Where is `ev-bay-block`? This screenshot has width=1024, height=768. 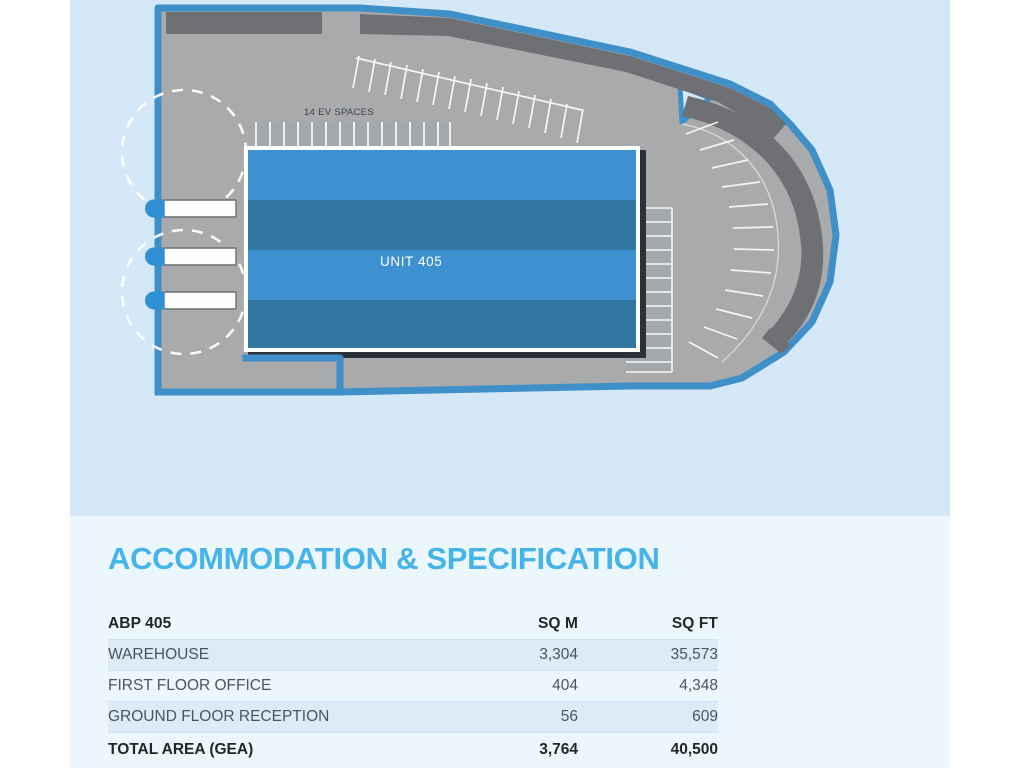 ev-bay-block is located at coordinates (353, 135).